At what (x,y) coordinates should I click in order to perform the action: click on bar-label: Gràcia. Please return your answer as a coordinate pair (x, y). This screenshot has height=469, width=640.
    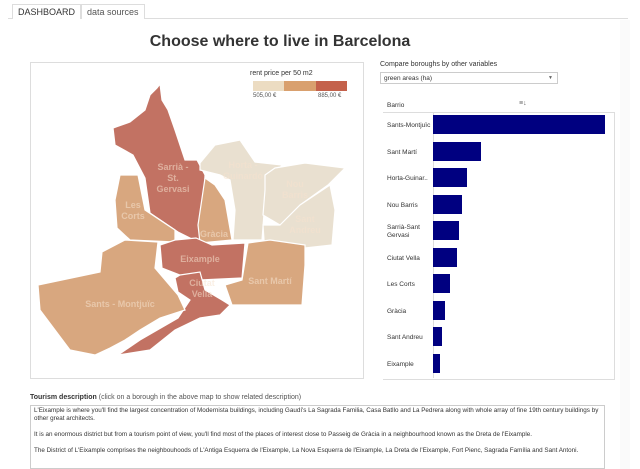
    Looking at the image, I should click on (397, 311).